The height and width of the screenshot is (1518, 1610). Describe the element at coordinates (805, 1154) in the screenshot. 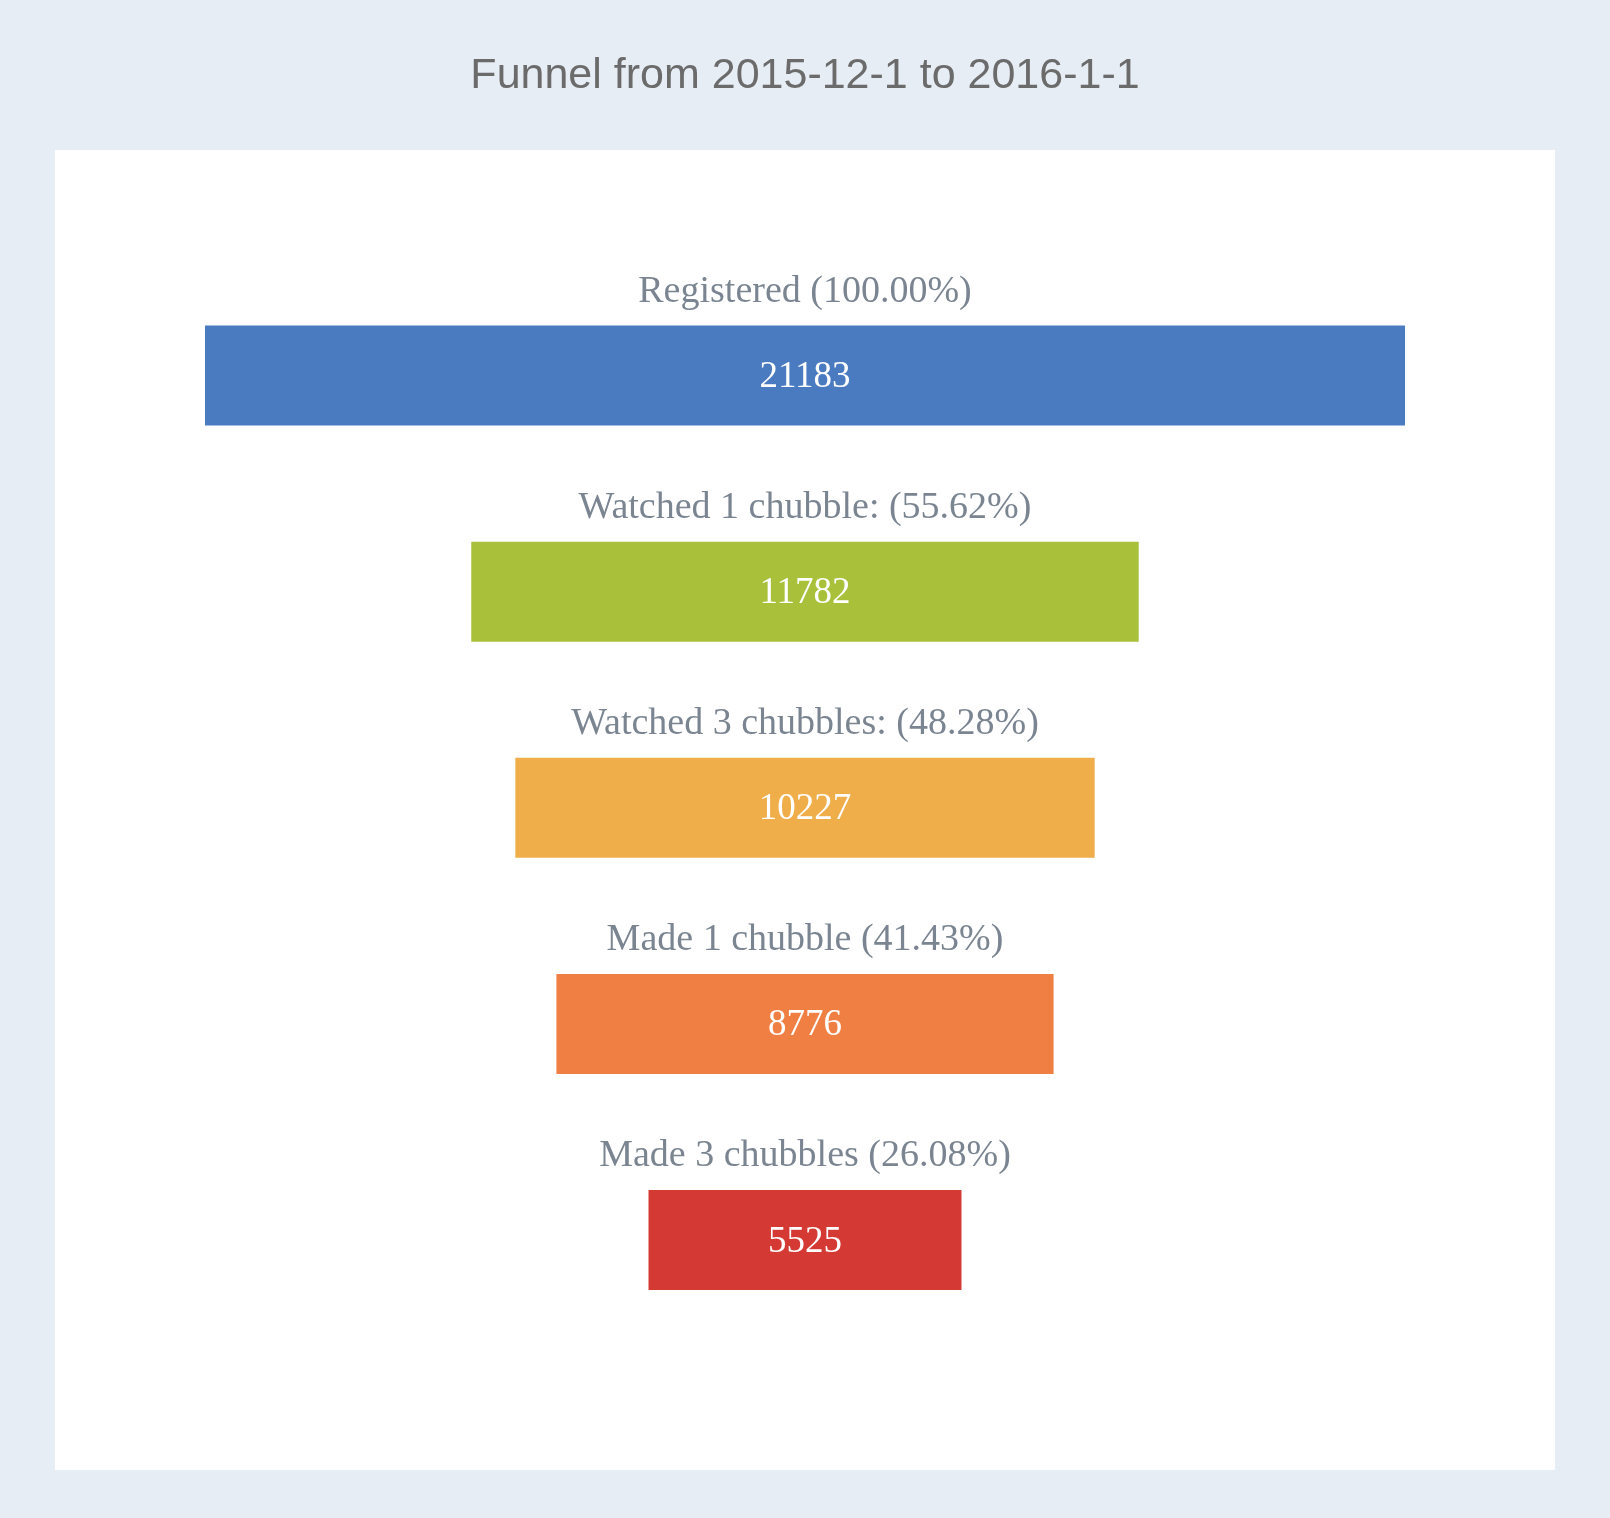

I see `category-label: Made 3 chubbles (26.08%)` at that location.